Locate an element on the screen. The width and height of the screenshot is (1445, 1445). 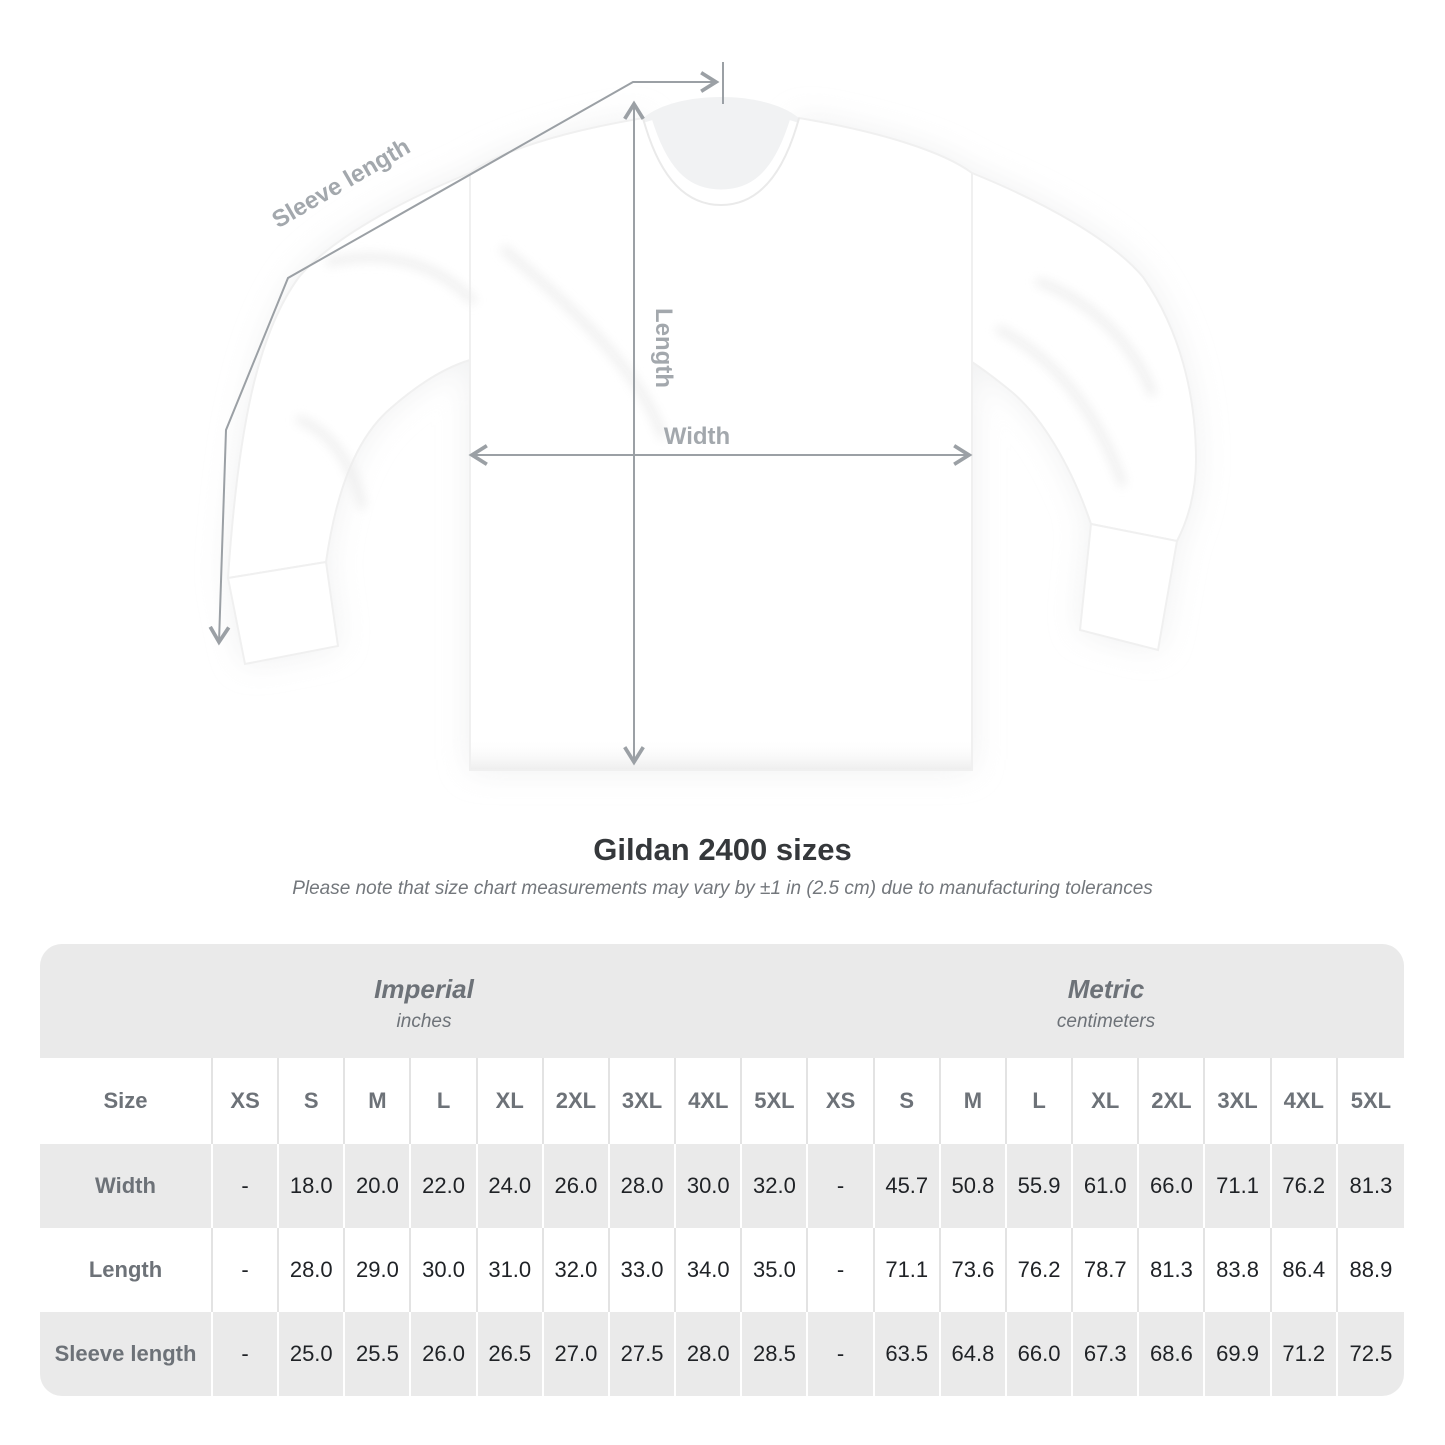
cell-value: 83.8 is located at coordinates (1238, 1270).